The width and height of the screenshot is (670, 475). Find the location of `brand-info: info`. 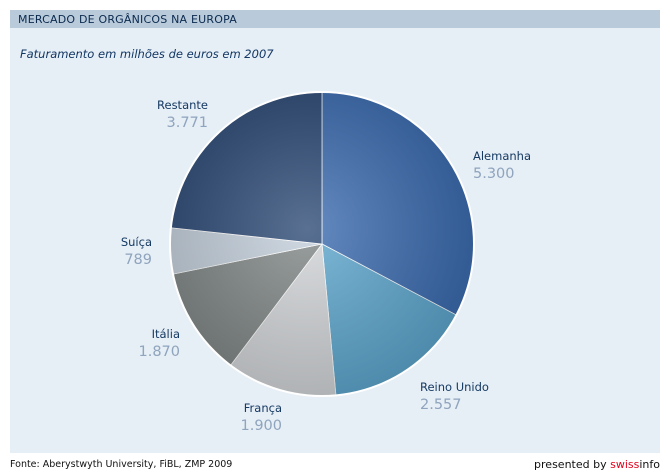

brand-info: info is located at coordinates (649, 464).